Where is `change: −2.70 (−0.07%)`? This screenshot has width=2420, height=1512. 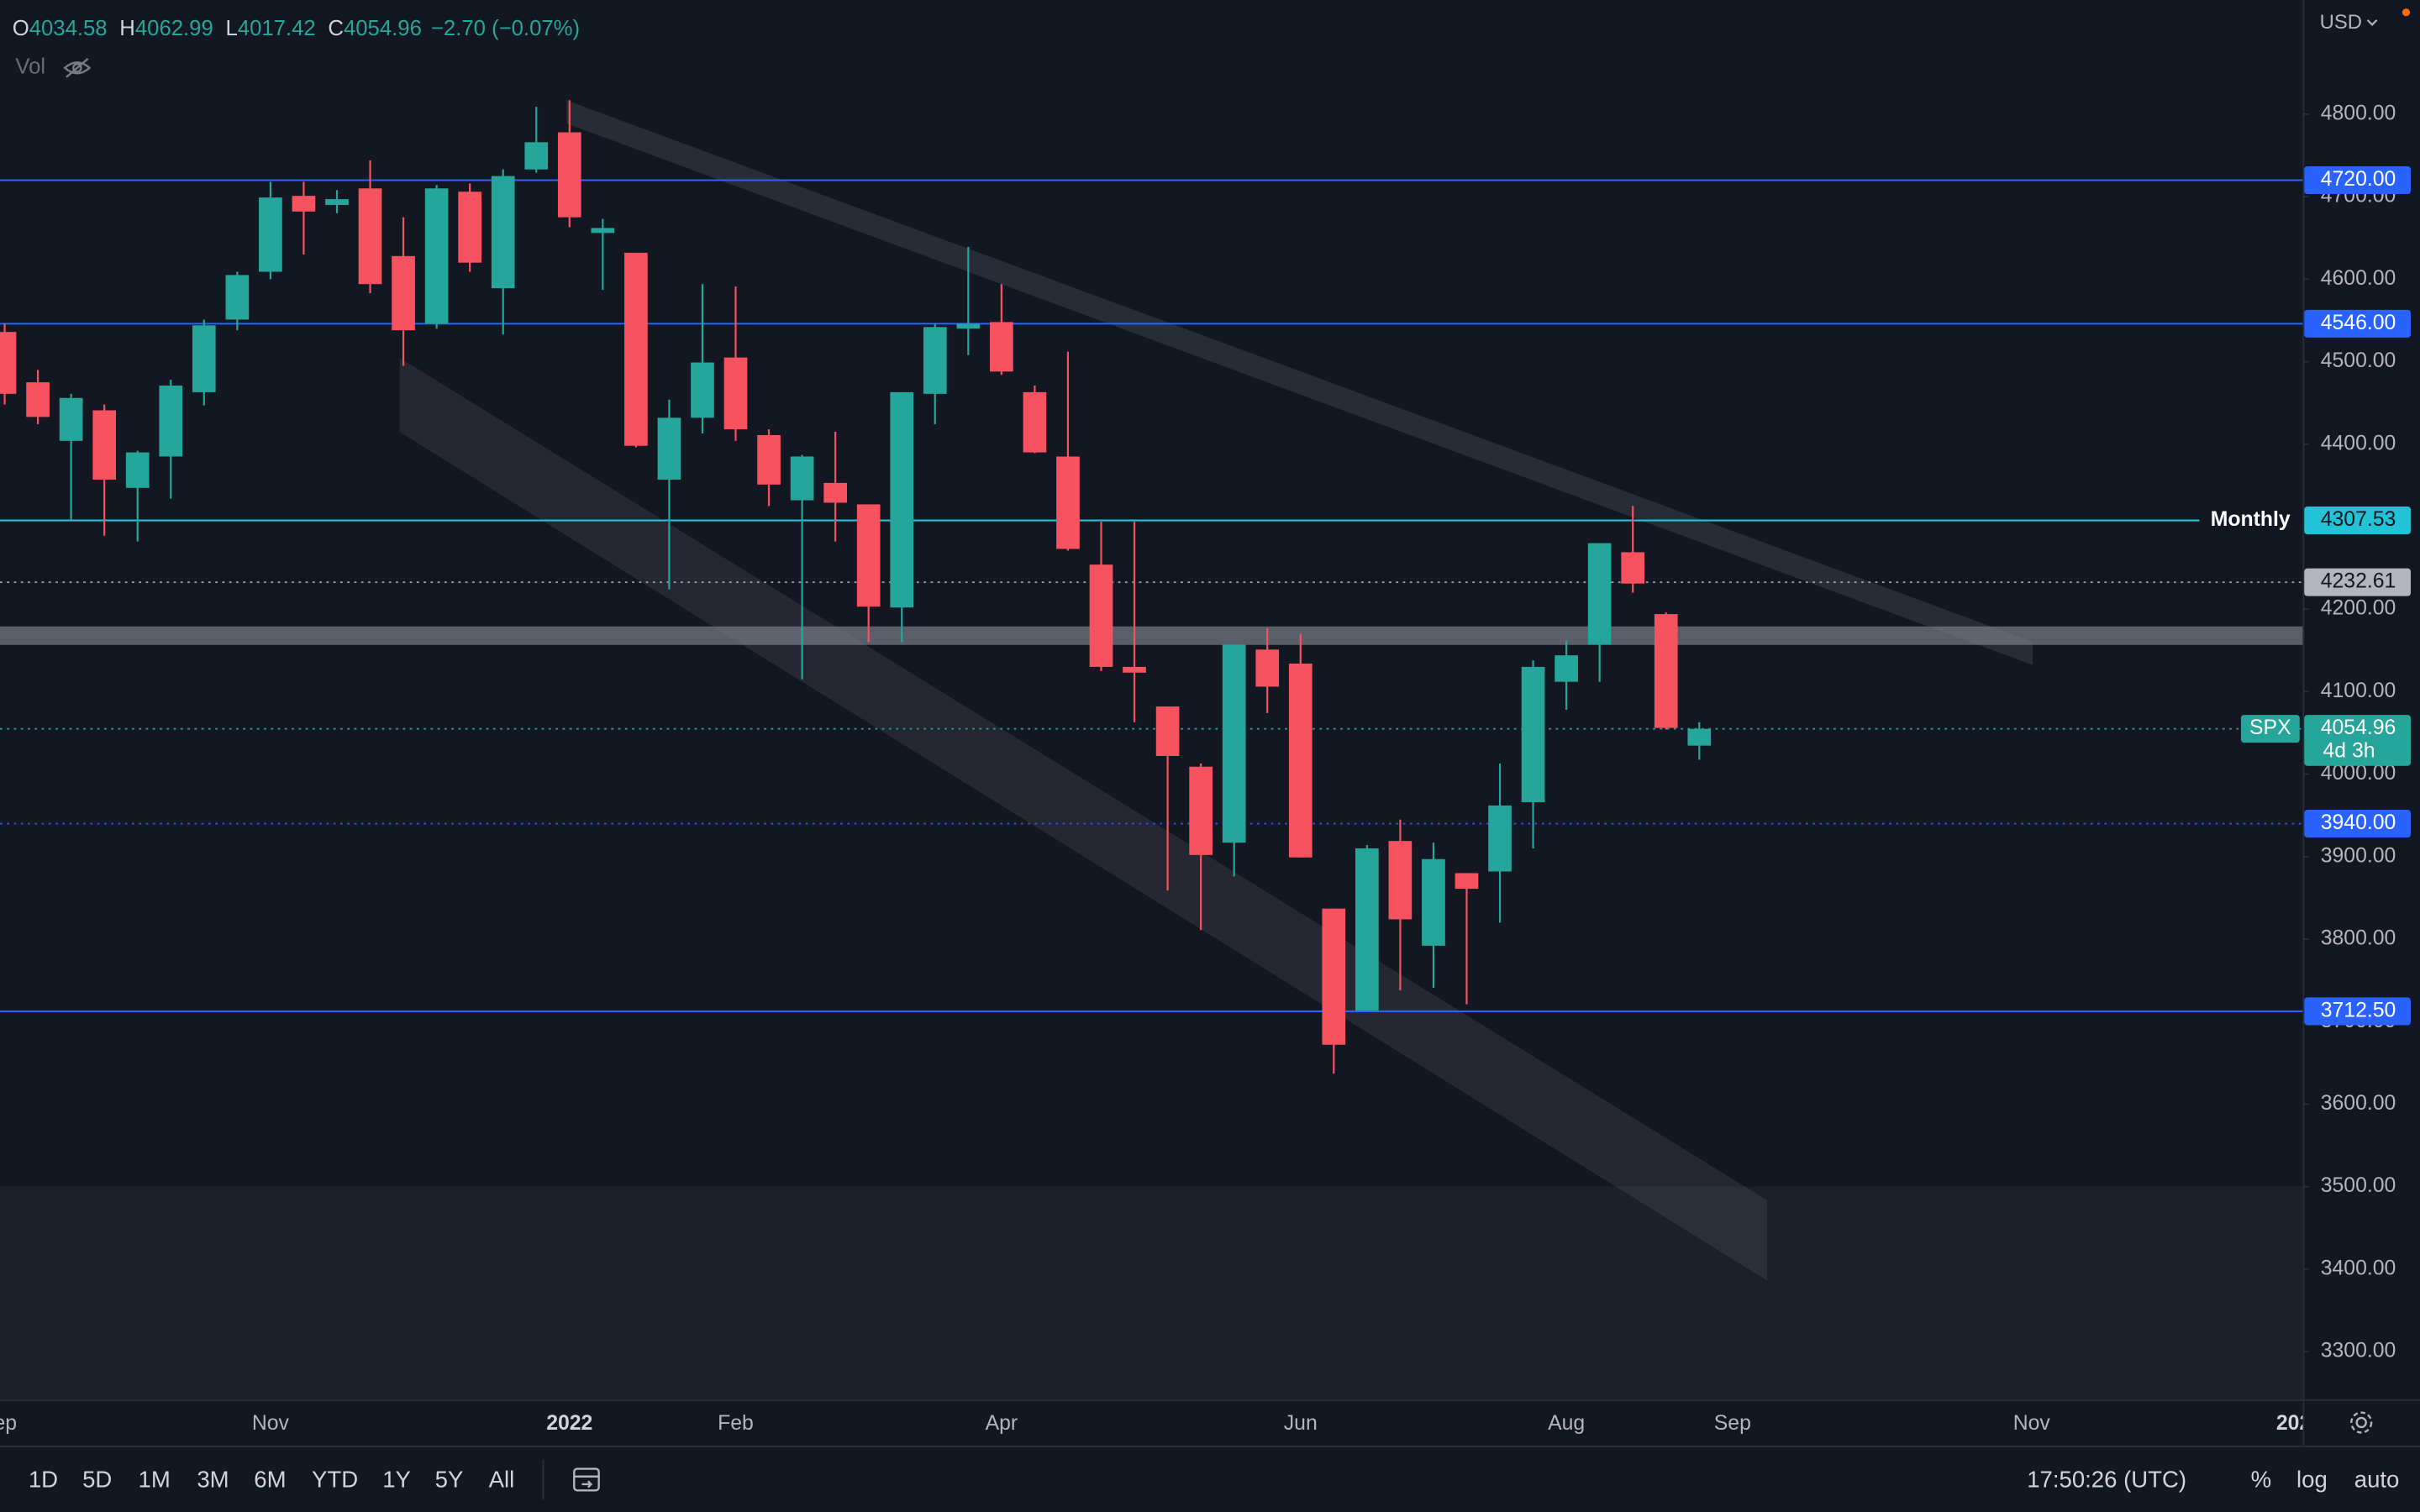 change: −2.70 (−0.07%) is located at coordinates (506, 28).